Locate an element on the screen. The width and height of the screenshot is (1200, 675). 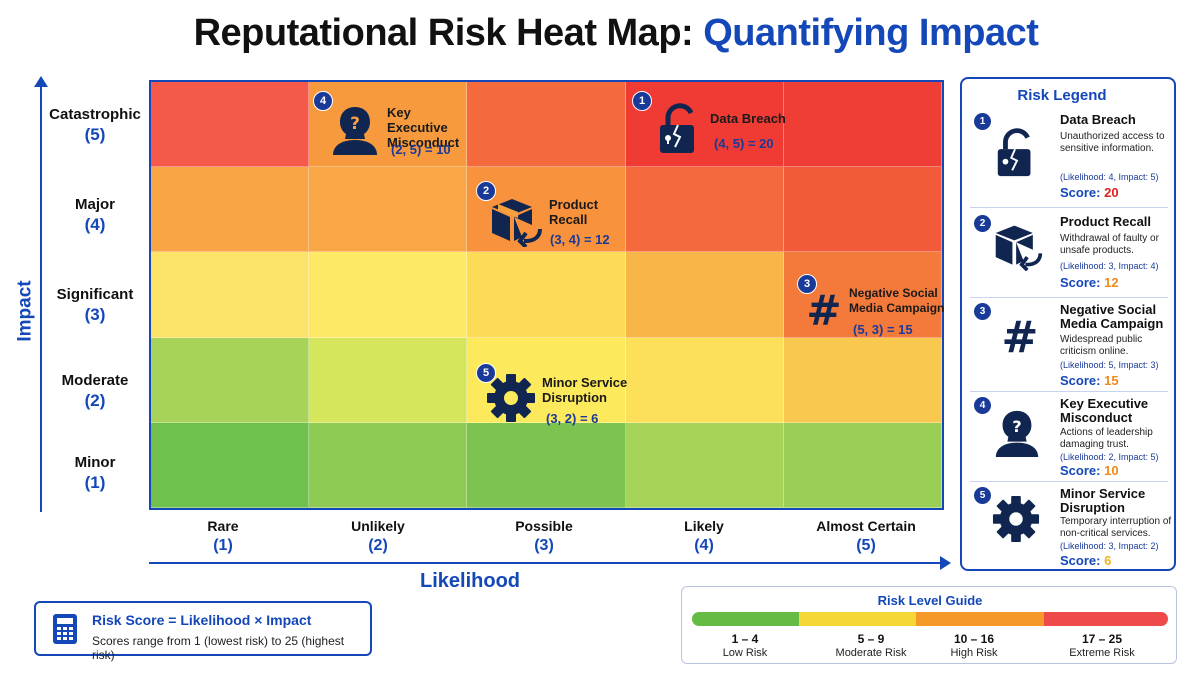
gear-icon is located at coordinates (511, 398).